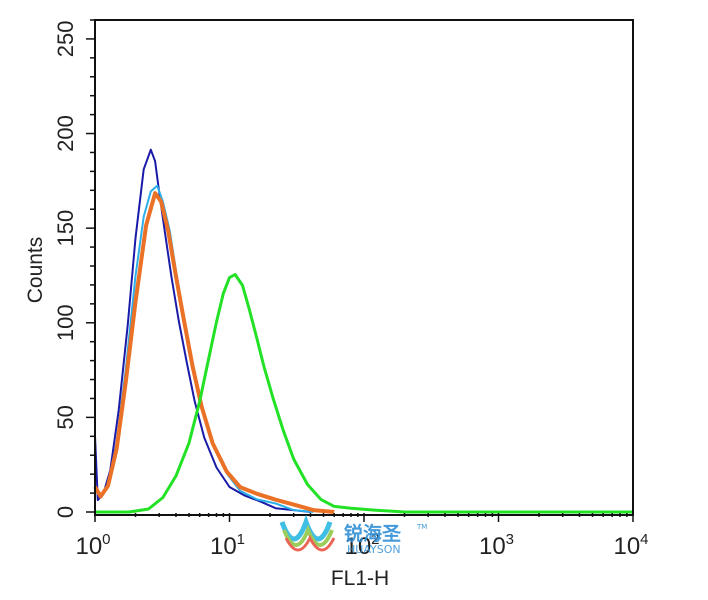 The image size is (708, 600). I want to click on y-tick-label: 150, so click(65, 228).